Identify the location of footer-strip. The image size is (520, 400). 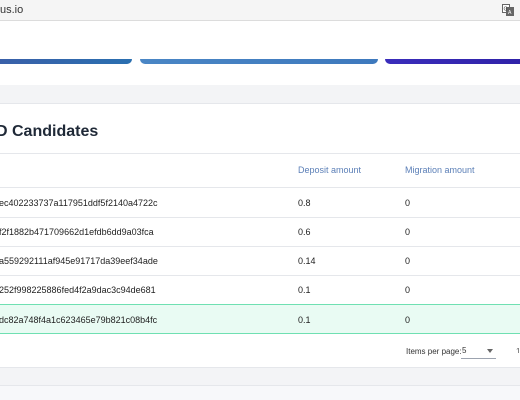
(260, 392).